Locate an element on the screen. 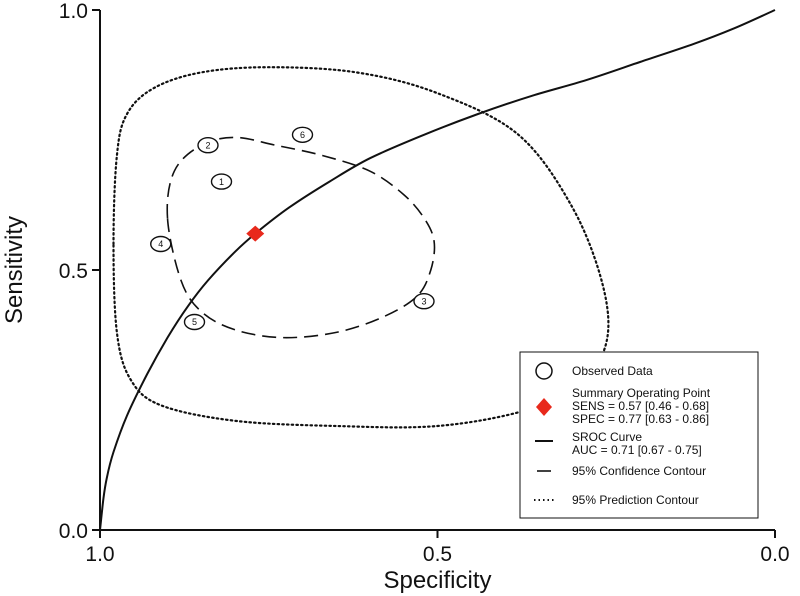 The width and height of the screenshot is (800, 596). legend-auc-label: AUC = 0.71 [0.67 - 0.75] is located at coordinates (637, 450).